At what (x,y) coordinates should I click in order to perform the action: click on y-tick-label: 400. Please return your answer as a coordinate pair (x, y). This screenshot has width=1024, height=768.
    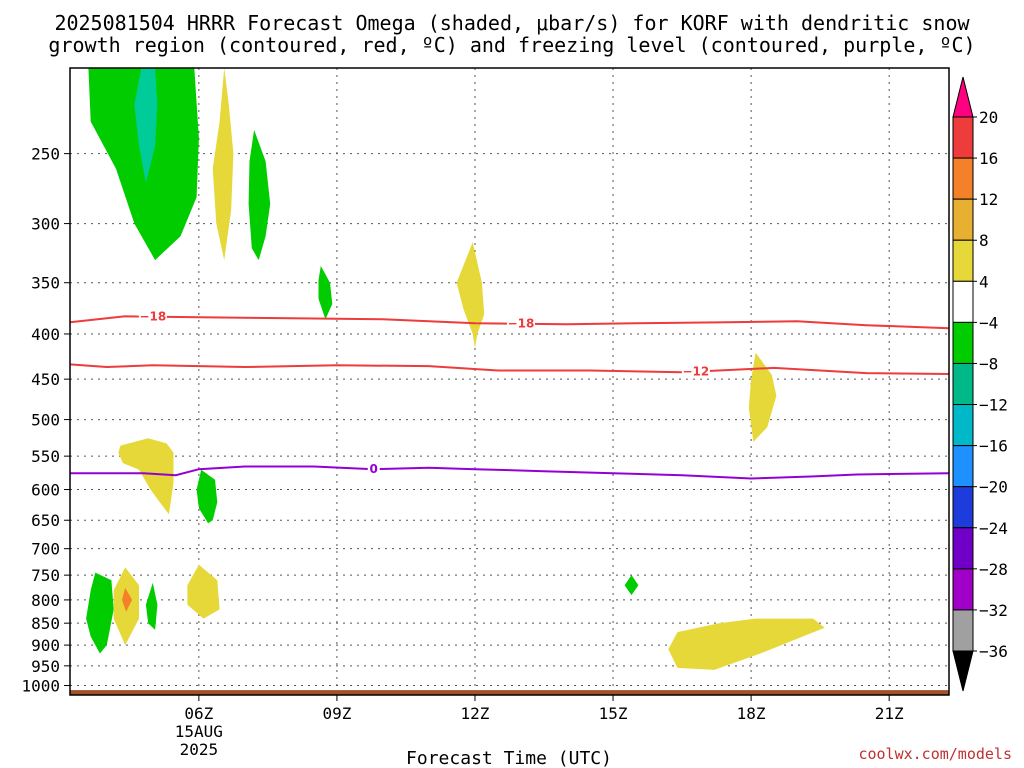
    Looking at the image, I should click on (45, 334).